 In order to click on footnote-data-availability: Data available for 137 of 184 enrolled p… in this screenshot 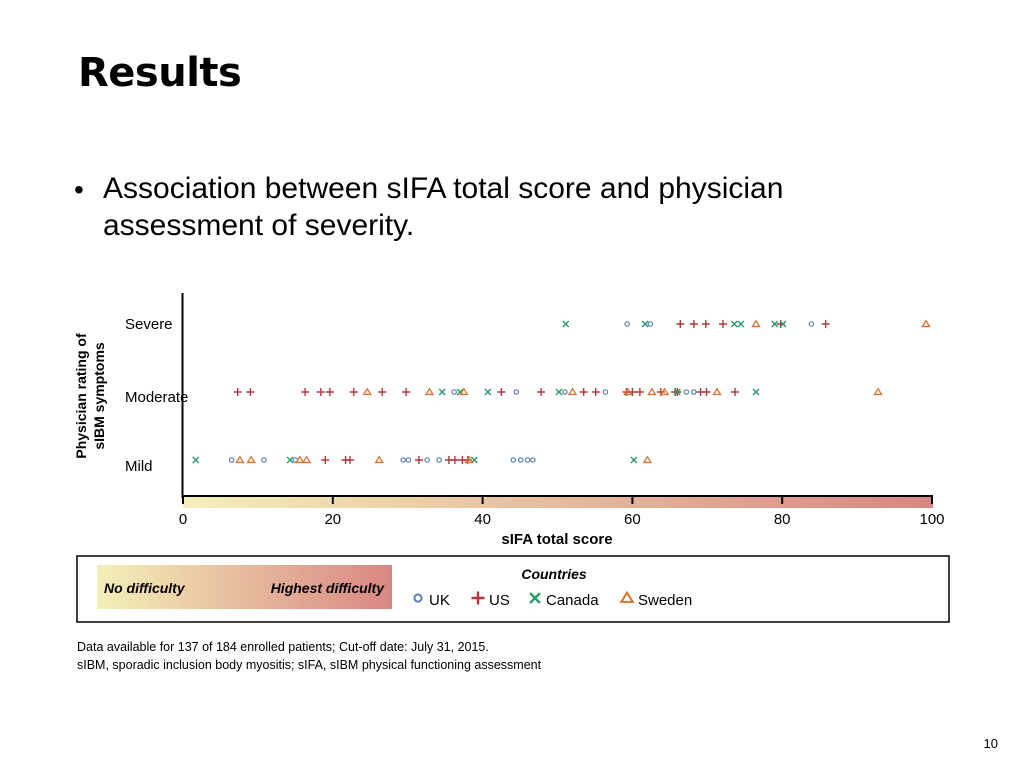, I will do `click(283, 647)`.